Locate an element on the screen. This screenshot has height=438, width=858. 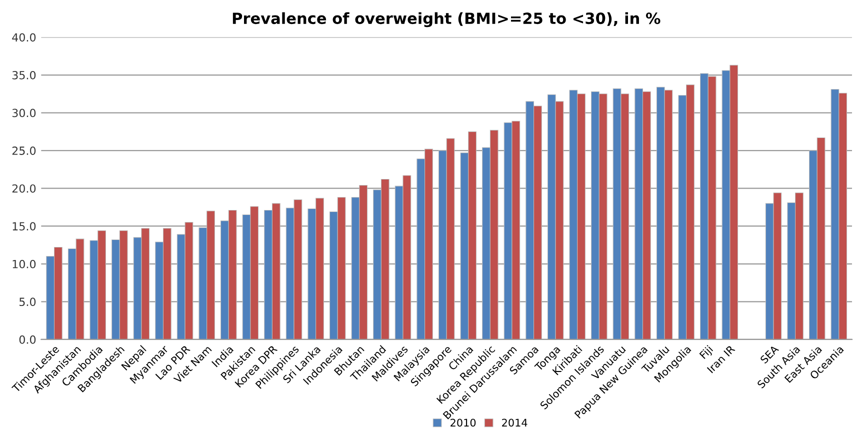
y-tick-label: 15.0 is located at coordinates (24, 226).